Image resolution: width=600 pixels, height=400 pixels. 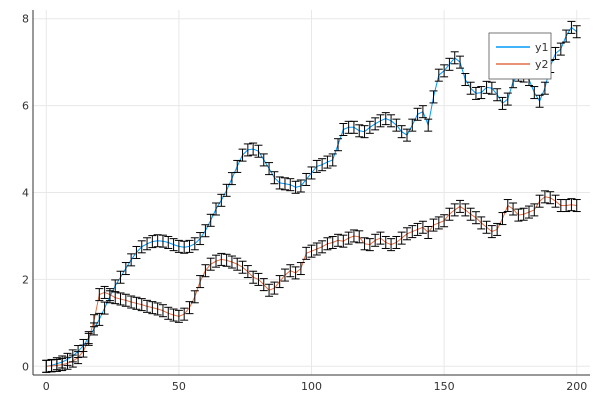 What do you see at coordinates (25, 279) in the screenshot?
I see `y-tick-label: 2` at bounding box center [25, 279].